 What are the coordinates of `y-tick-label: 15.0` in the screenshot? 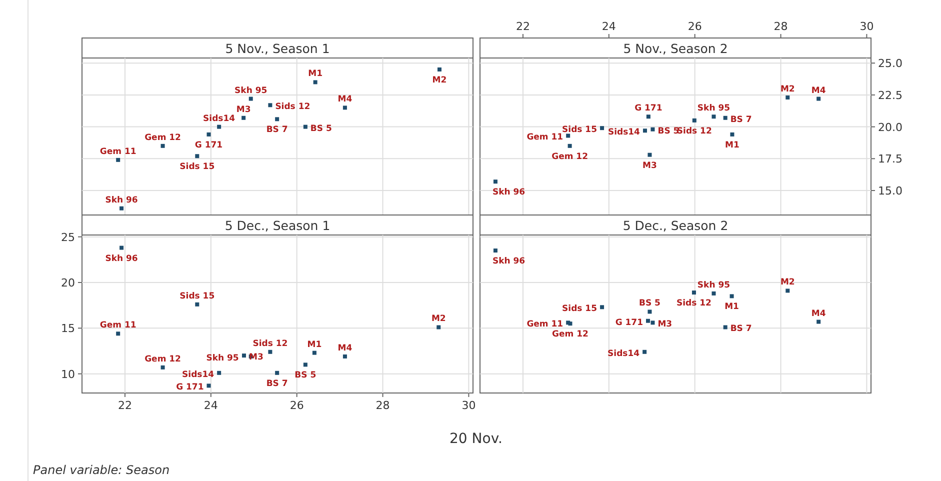 It's located at (890, 191).